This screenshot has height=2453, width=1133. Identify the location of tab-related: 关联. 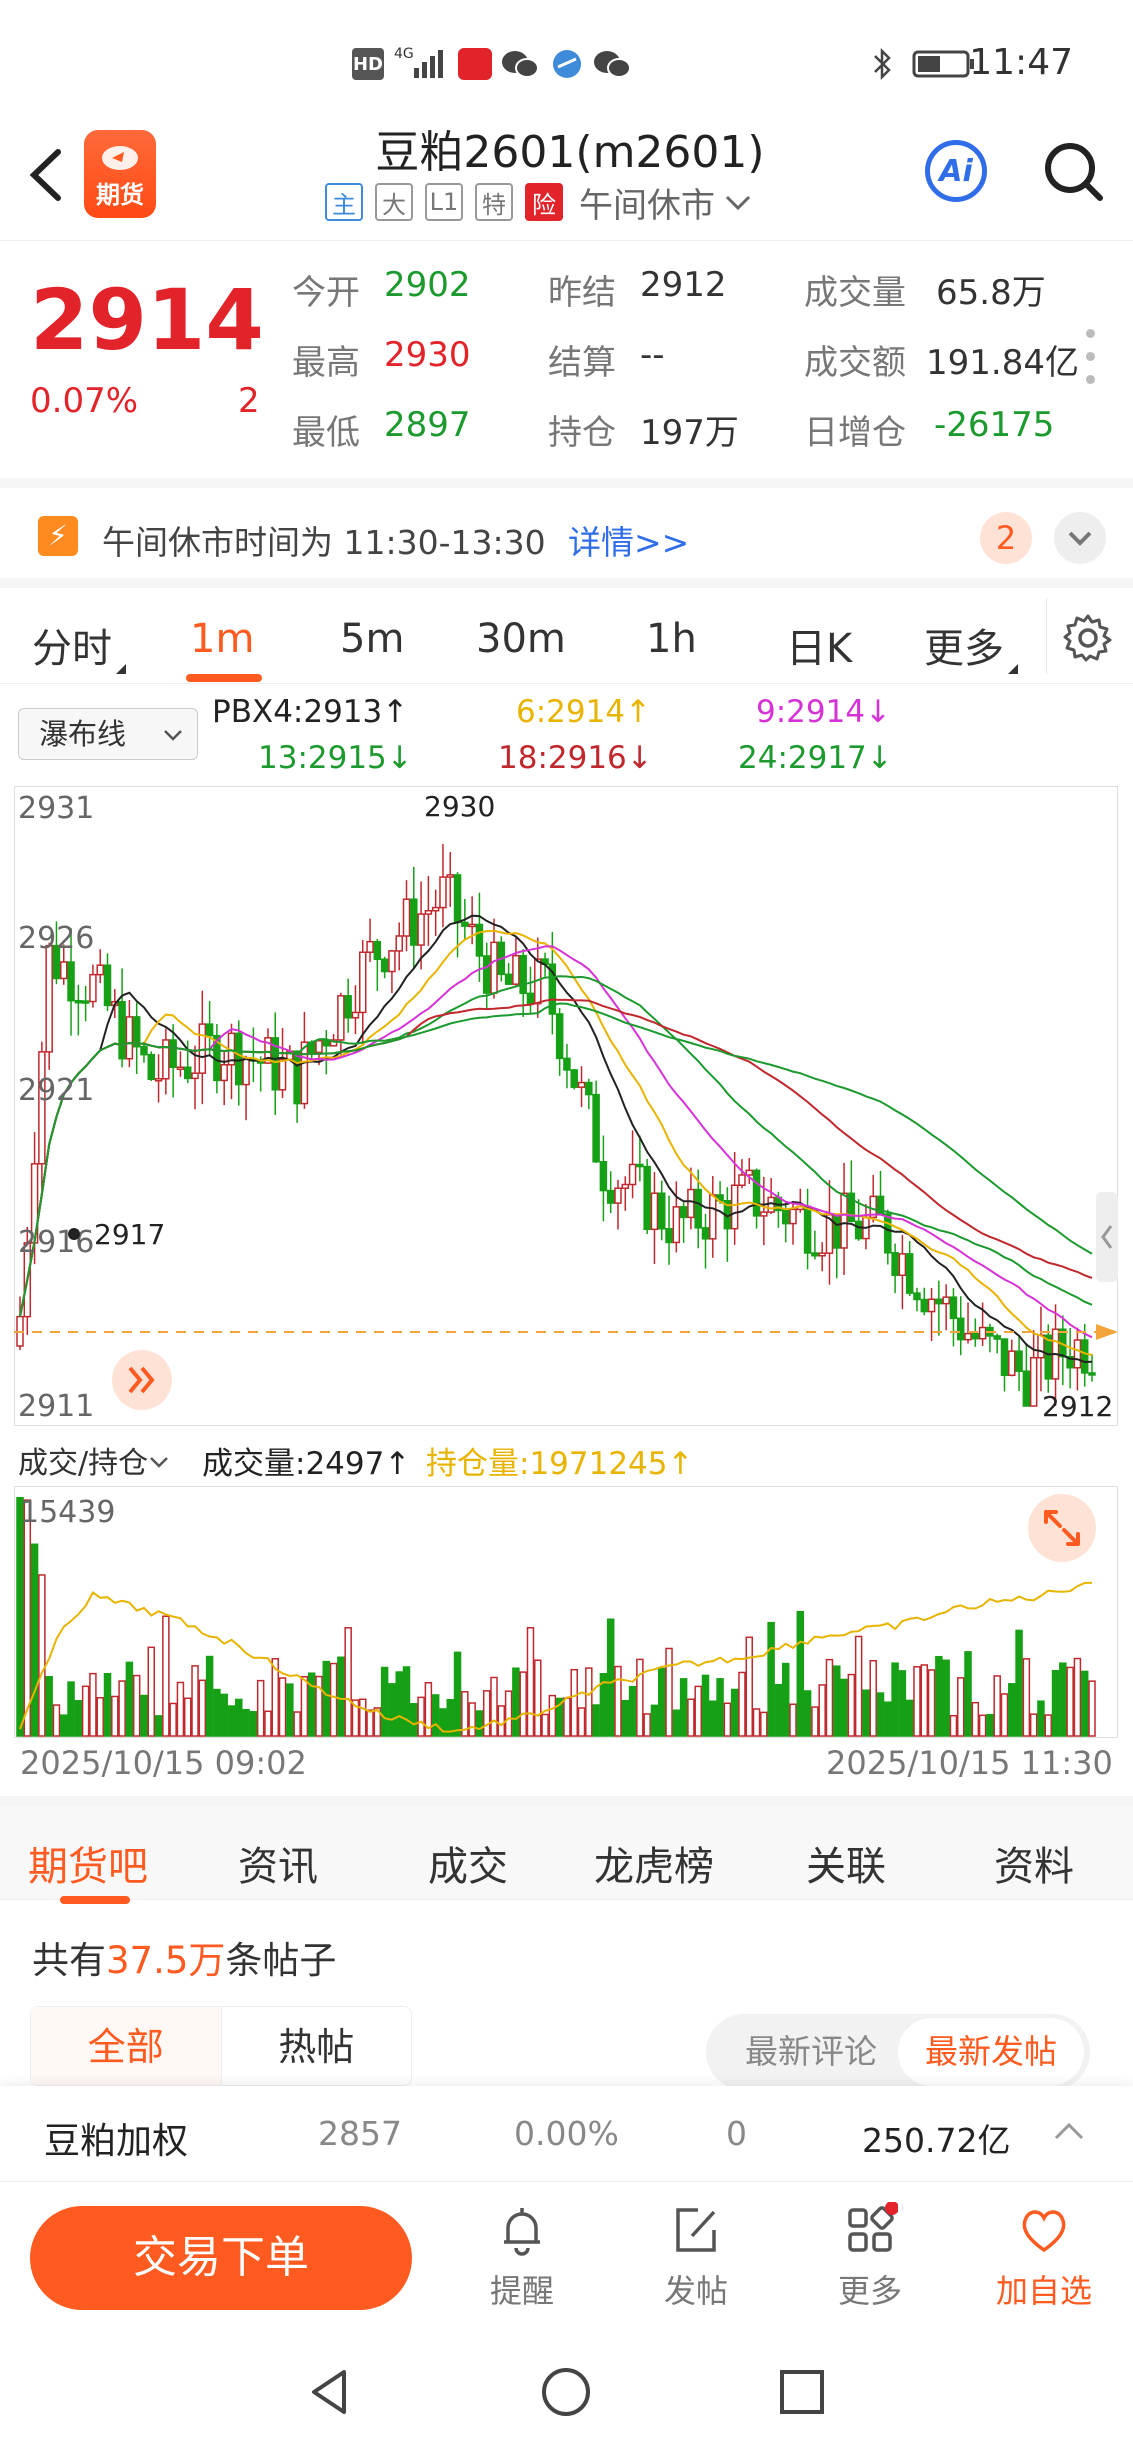
(846, 1867).